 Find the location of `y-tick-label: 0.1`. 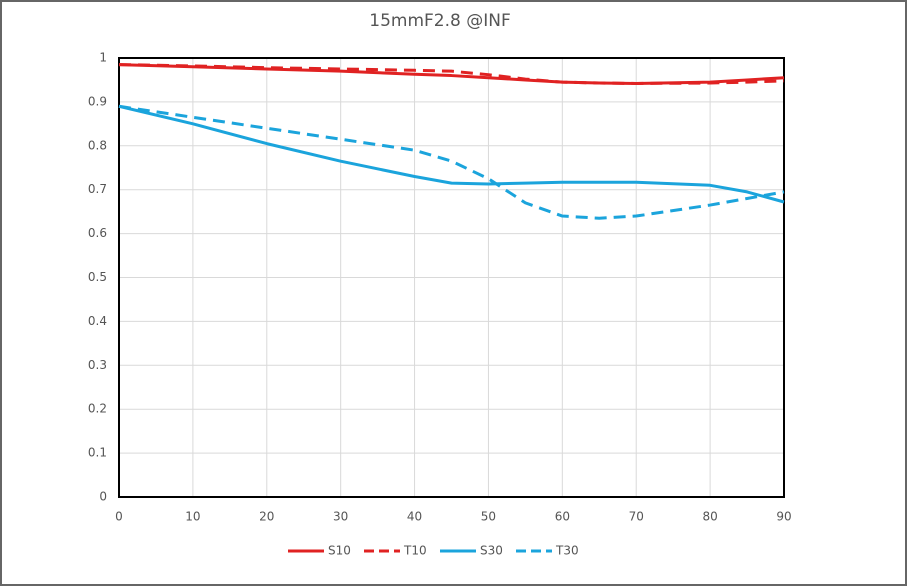

y-tick-label: 0.1 is located at coordinates (97, 453).